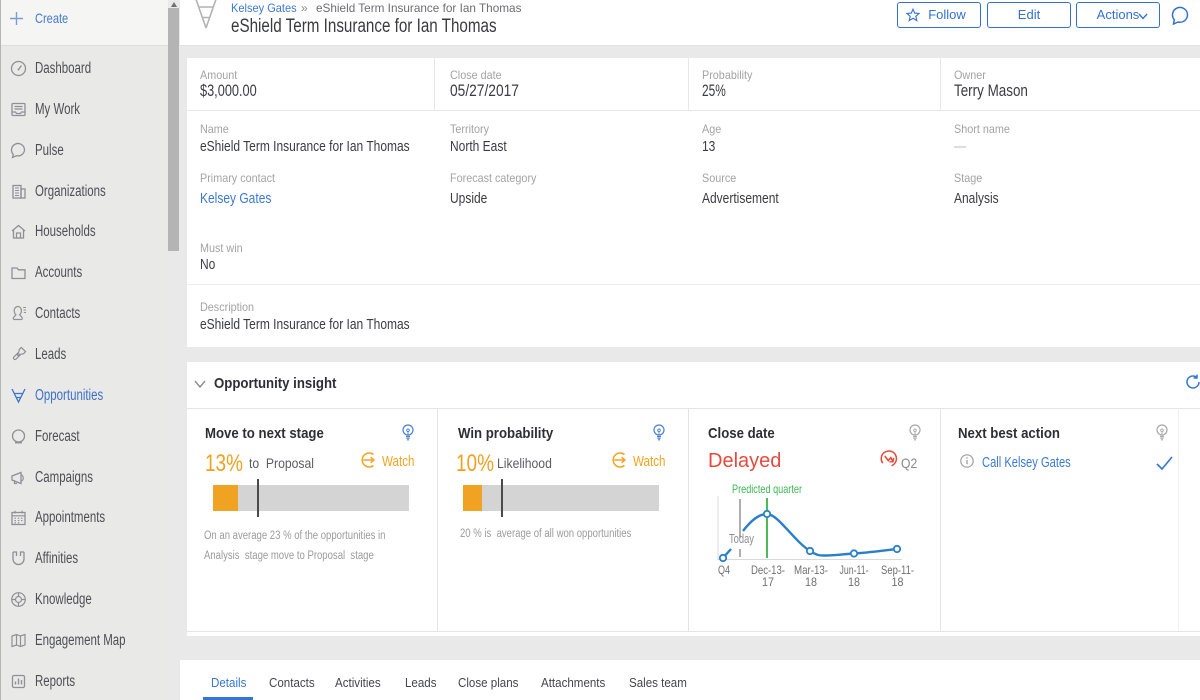 The image size is (1200, 700). I want to click on svg-text: Dec-13-, so click(768, 570).